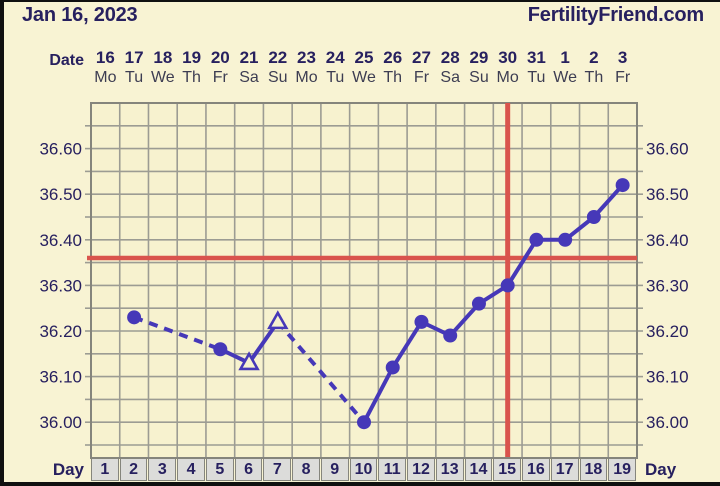 The width and height of the screenshot is (720, 486). What do you see at coordinates (364, 57) in the screenshot?
I see `date-header-cell: 25` at bounding box center [364, 57].